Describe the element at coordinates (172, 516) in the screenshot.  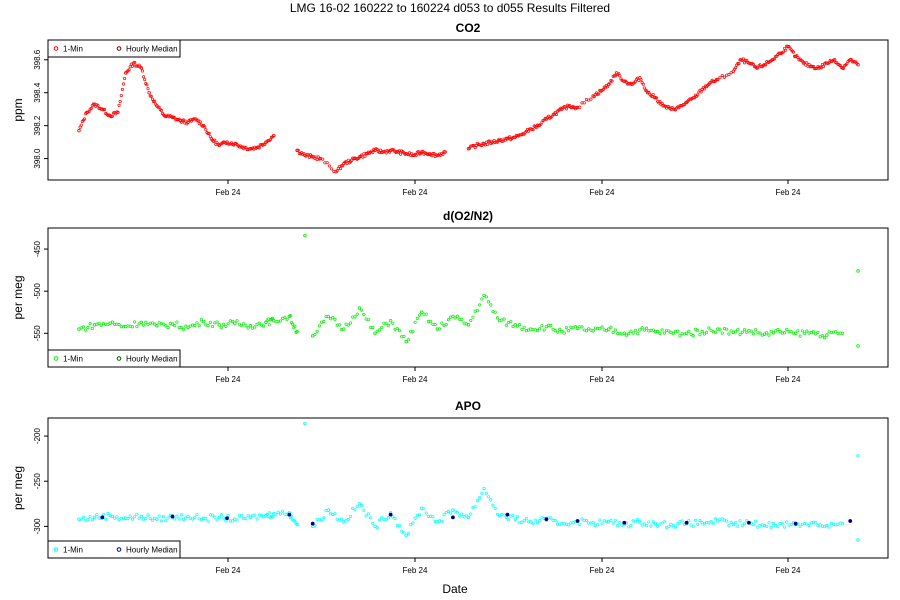
I see `data-point-hourly` at that location.